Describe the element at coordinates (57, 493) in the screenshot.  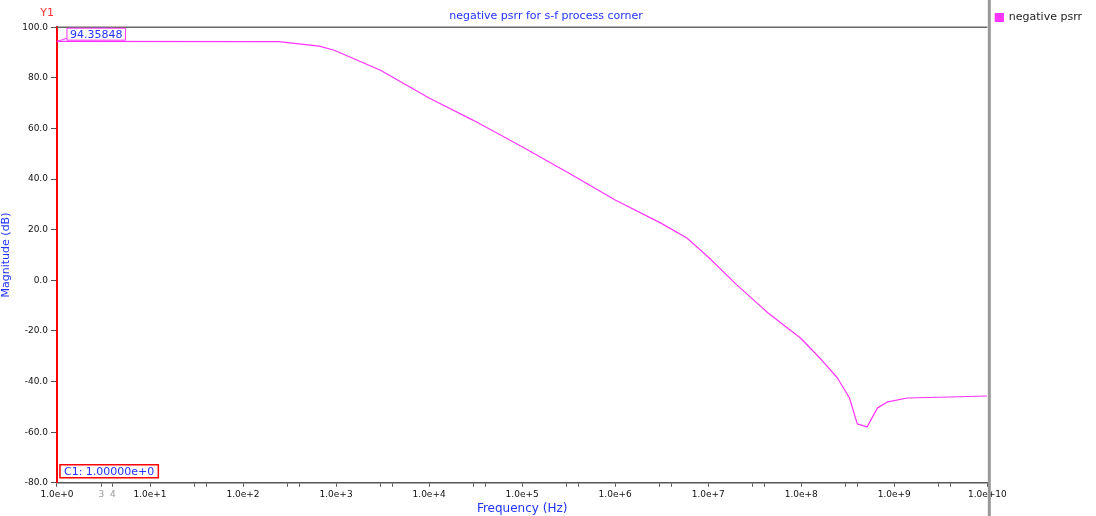
I see `x-tick-label: 1.0e+0` at that location.